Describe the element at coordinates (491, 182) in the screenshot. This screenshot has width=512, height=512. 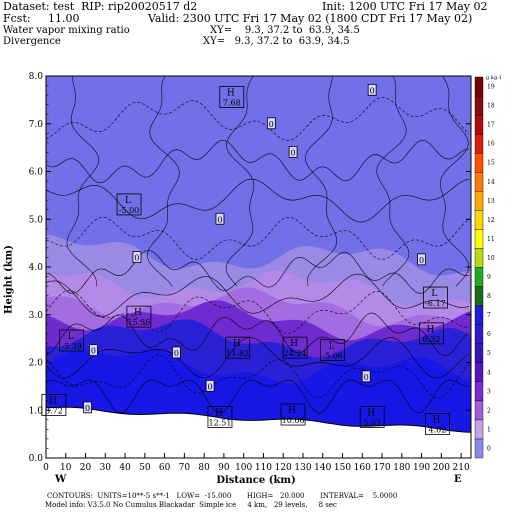
I see `colorbar-tick-label: 14` at that location.